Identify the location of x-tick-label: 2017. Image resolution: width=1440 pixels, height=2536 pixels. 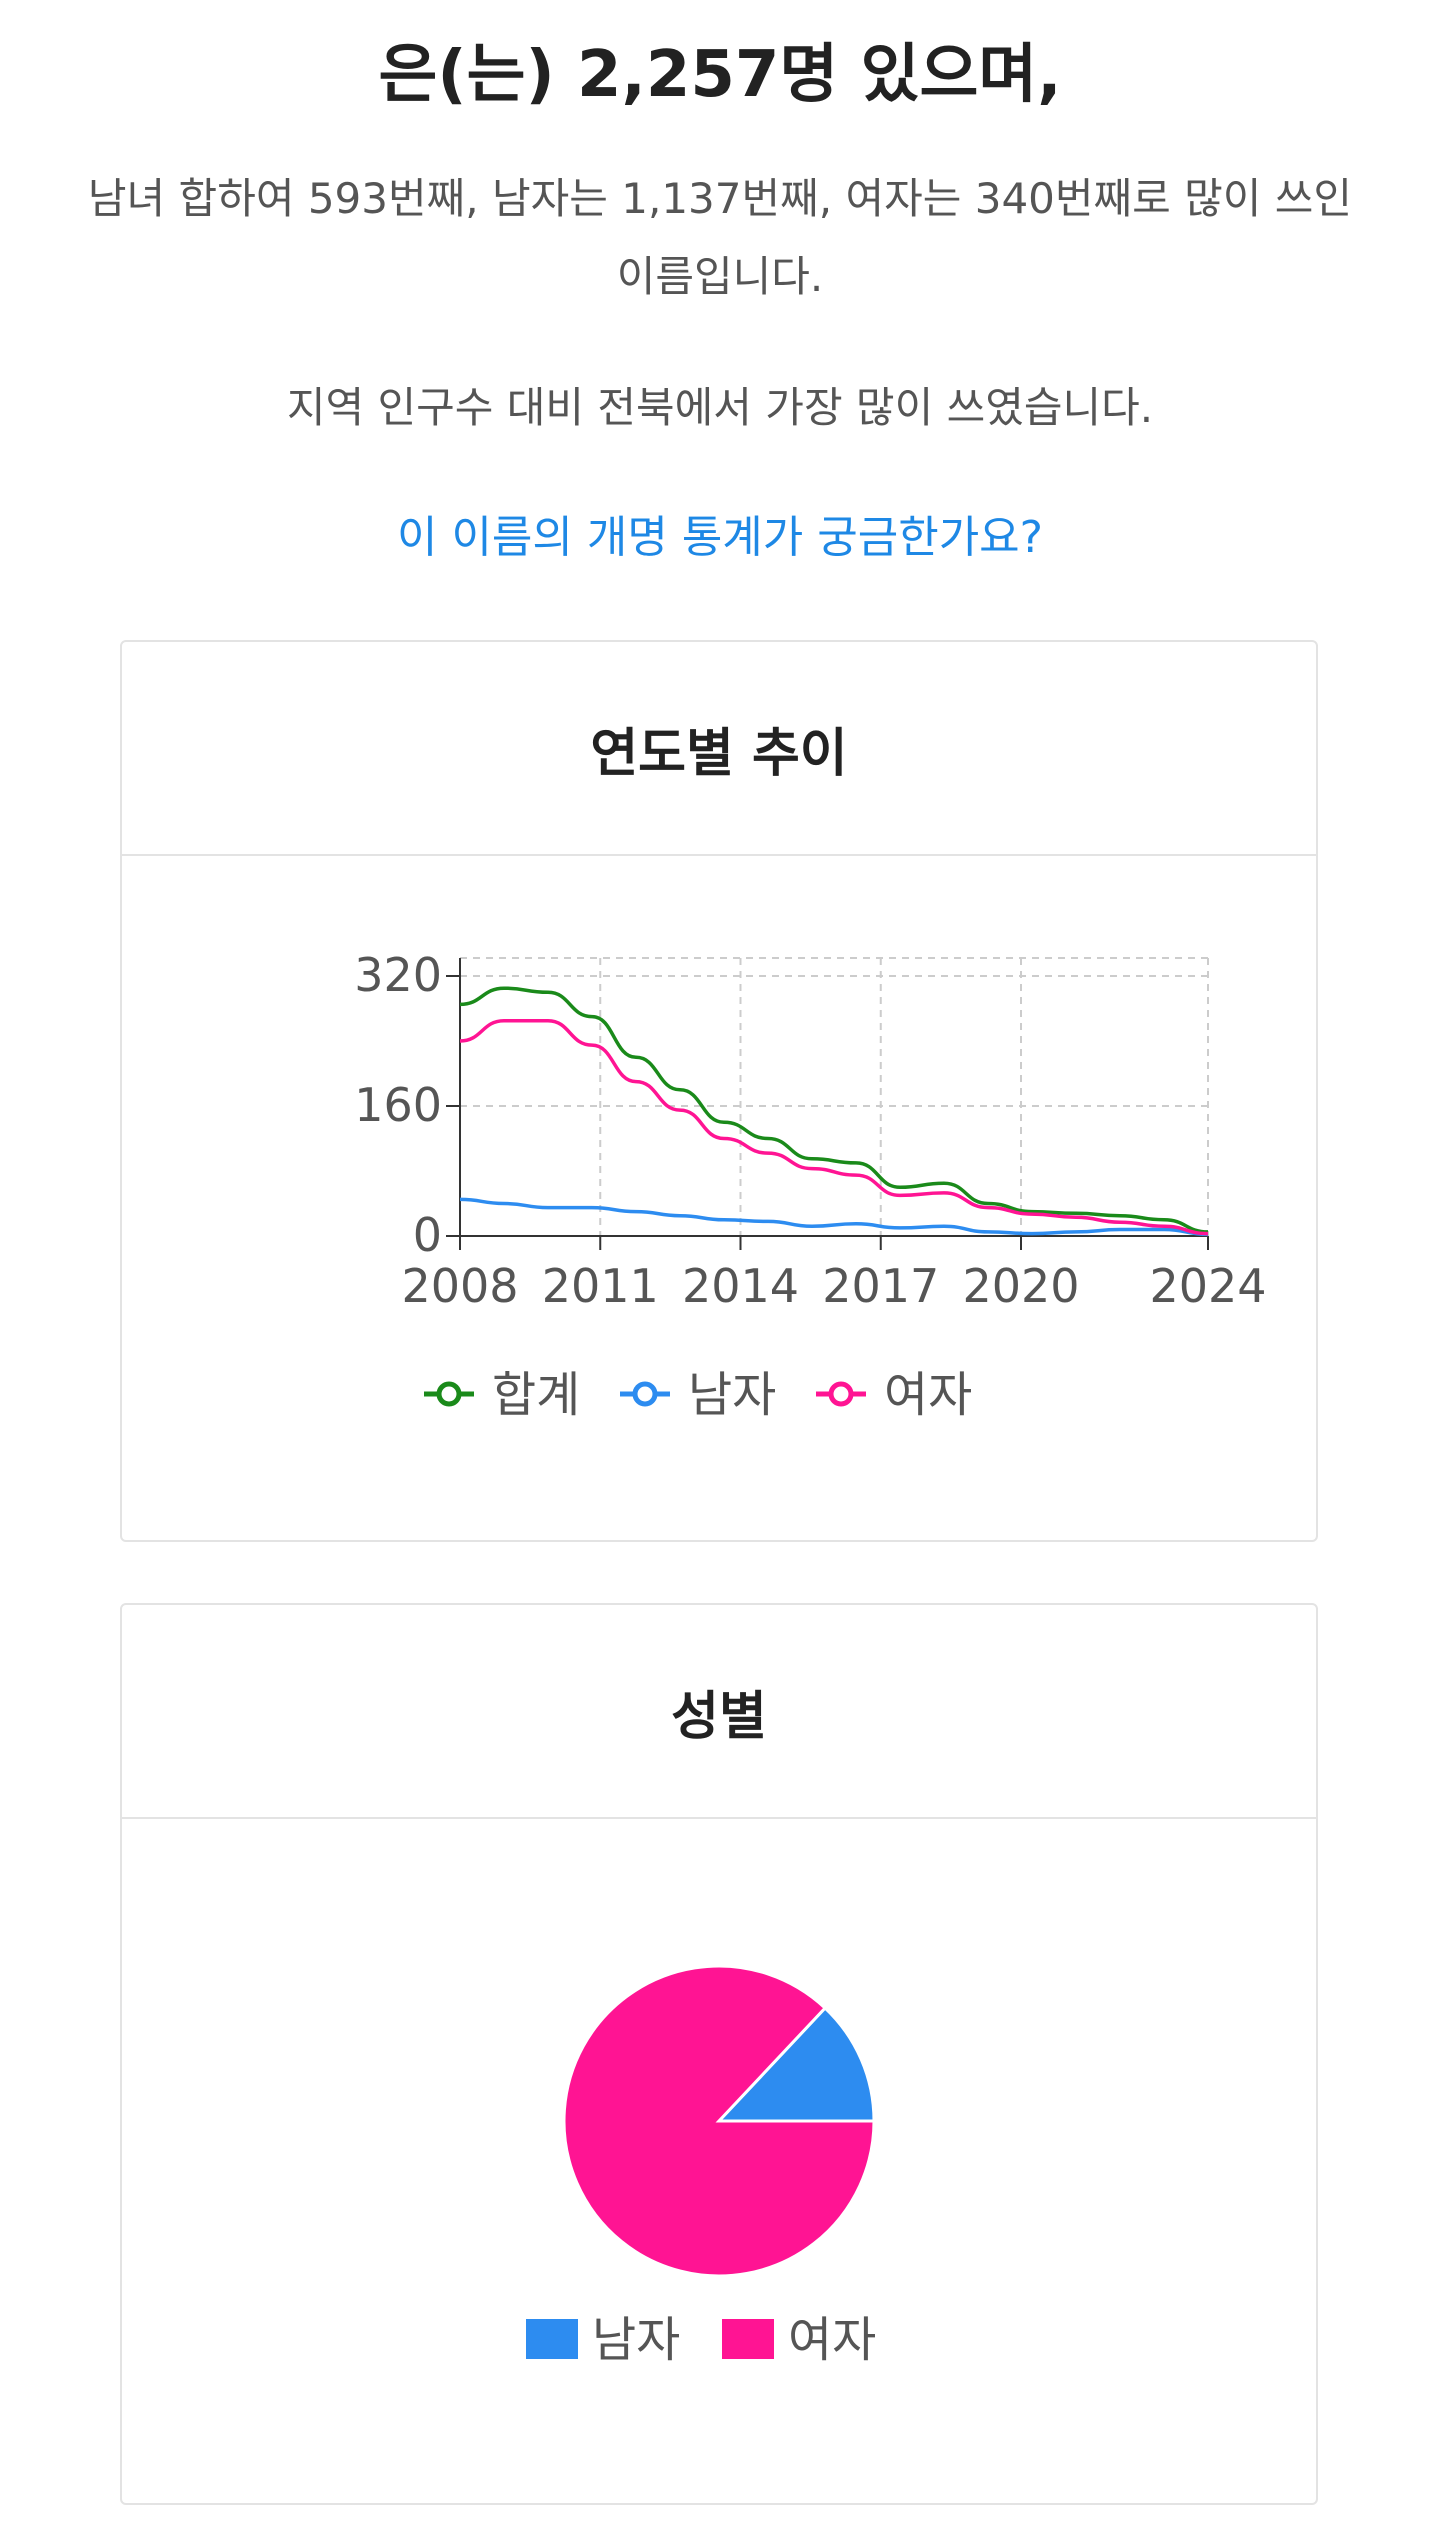
(880, 1286).